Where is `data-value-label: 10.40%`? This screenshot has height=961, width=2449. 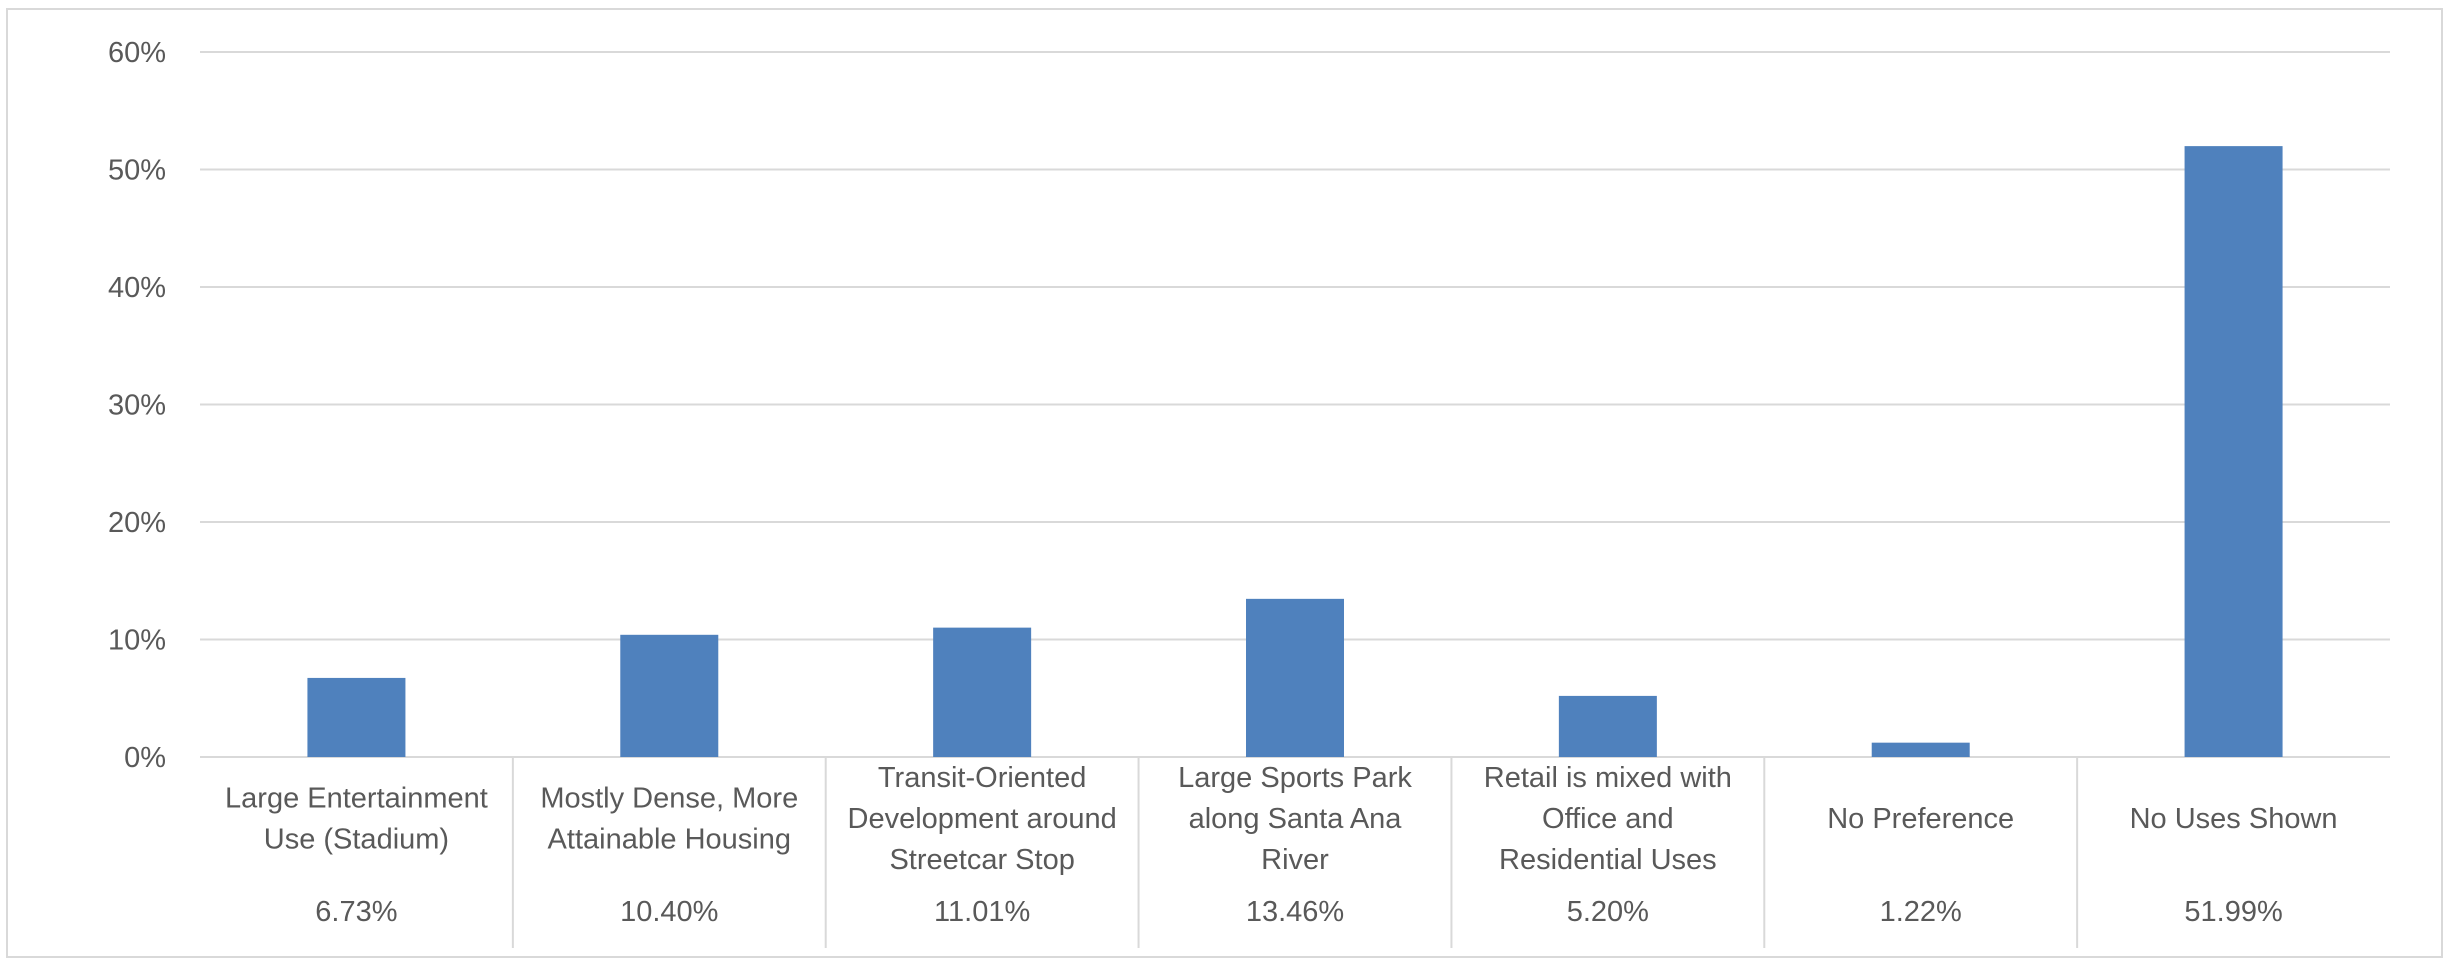 data-value-label: 10.40% is located at coordinates (669, 912).